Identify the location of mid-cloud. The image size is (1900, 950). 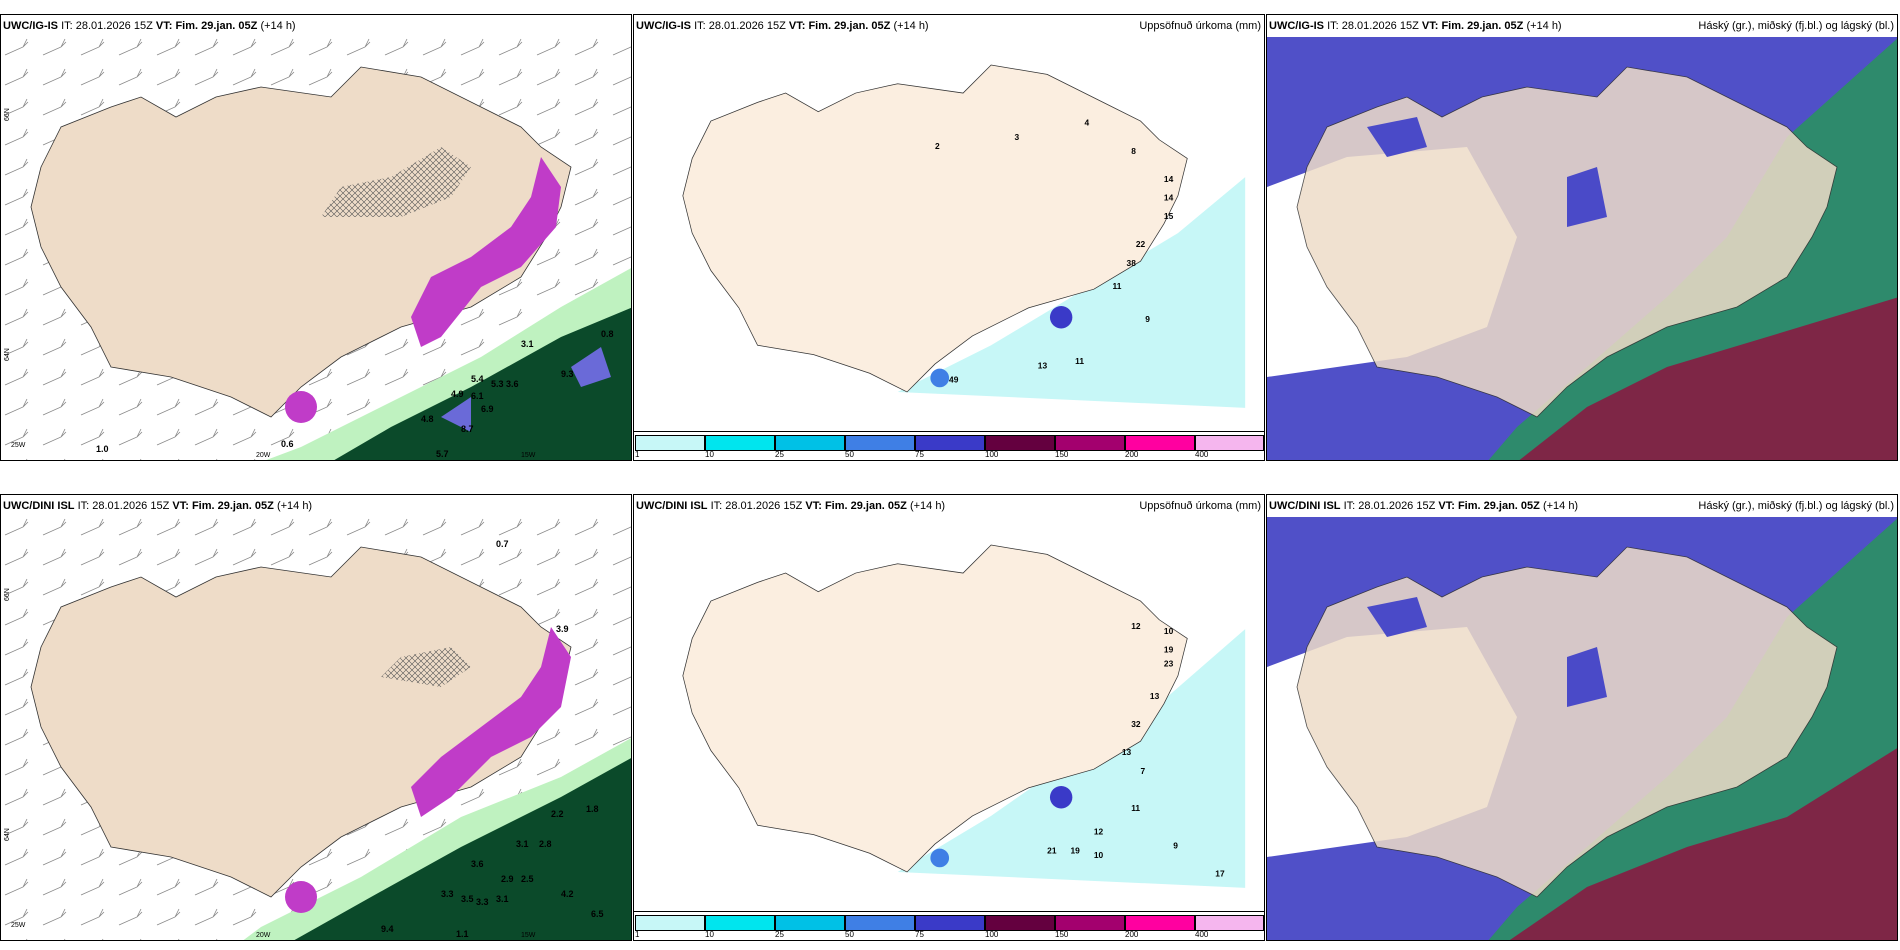
(1487, 652).